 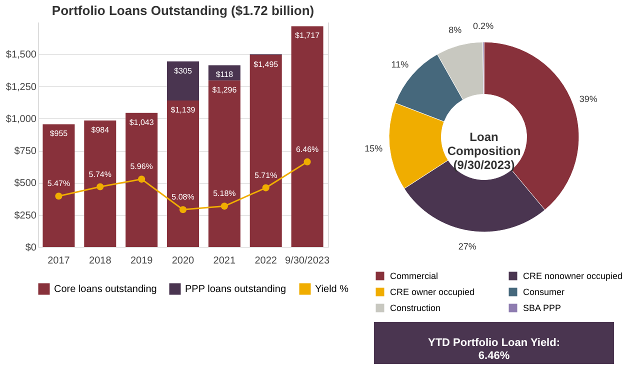 What do you see at coordinates (183, 110) in the screenshot?
I see `data-label: $1,139` at bounding box center [183, 110].